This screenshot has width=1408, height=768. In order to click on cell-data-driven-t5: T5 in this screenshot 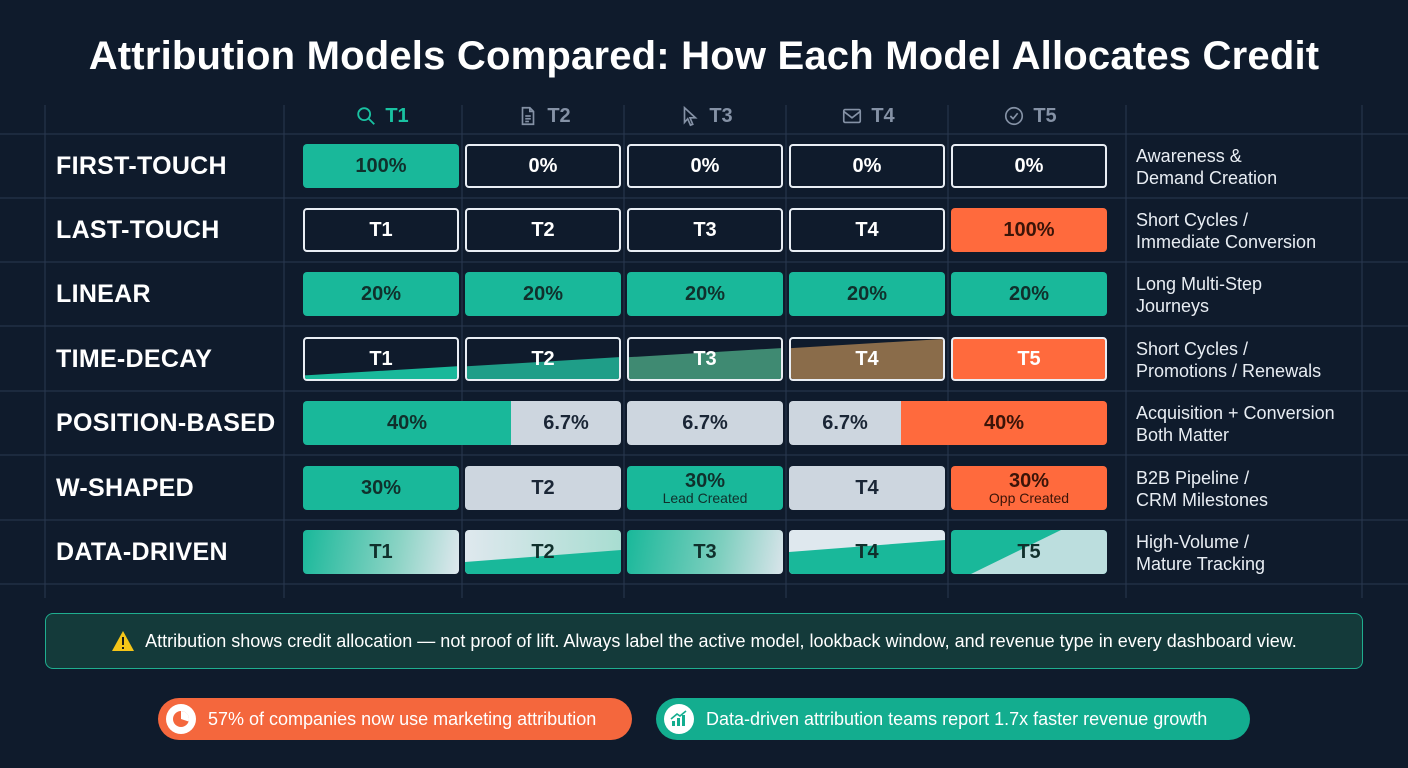, I will do `click(1029, 552)`.